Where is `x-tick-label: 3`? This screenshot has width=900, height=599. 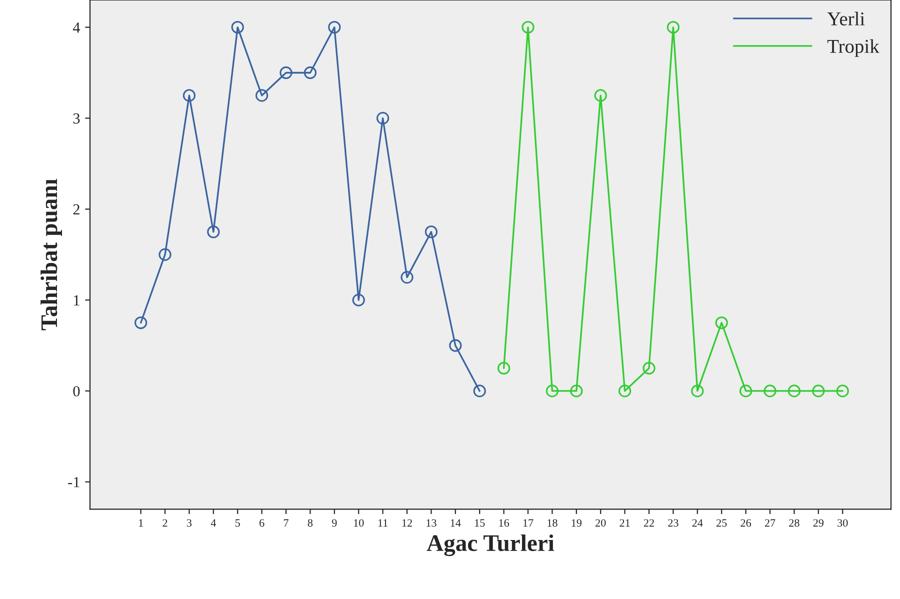 x-tick-label: 3 is located at coordinates (189, 523).